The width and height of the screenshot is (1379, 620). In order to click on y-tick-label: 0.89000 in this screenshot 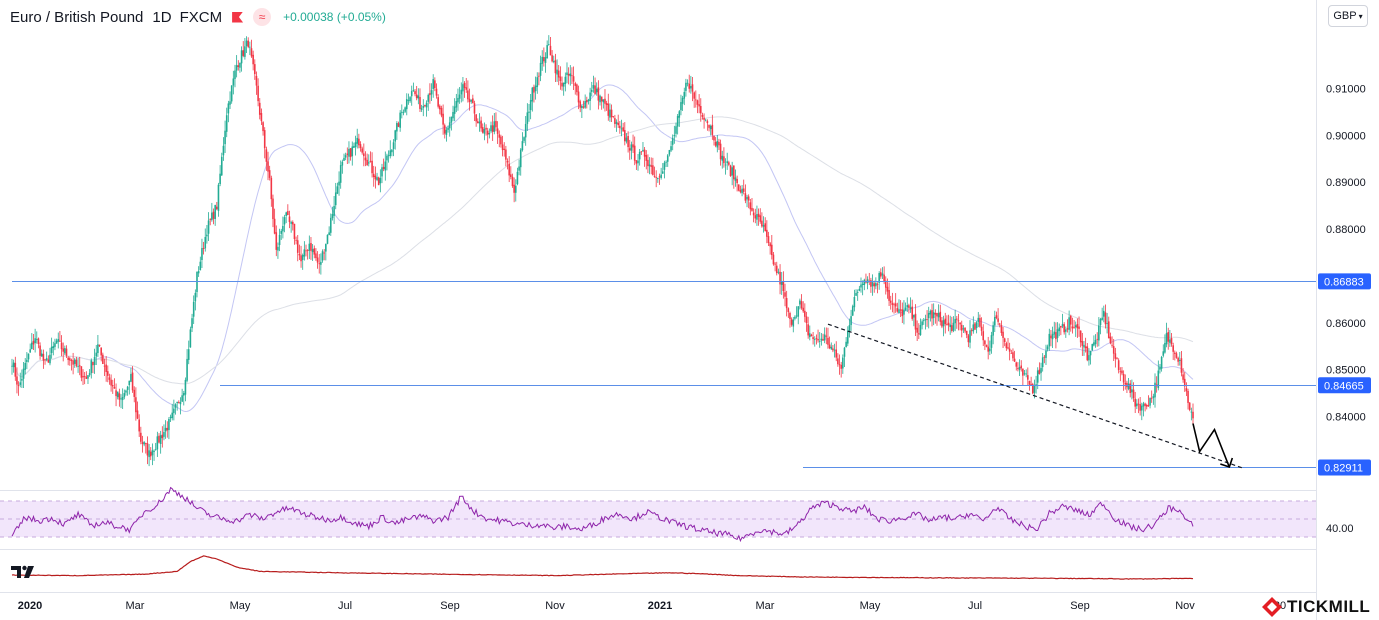, I will do `click(1346, 183)`.